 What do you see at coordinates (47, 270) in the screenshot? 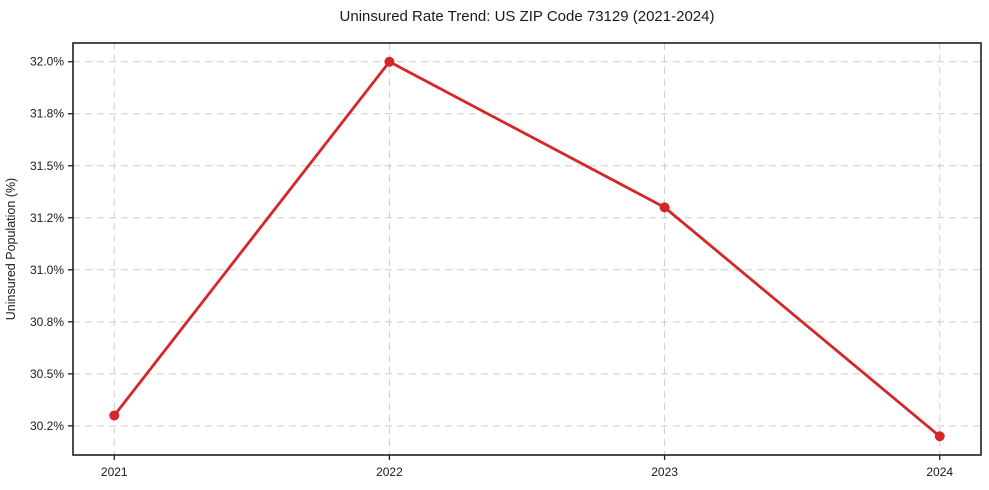
I see `y-tick-label: 31.0%` at bounding box center [47, 270].